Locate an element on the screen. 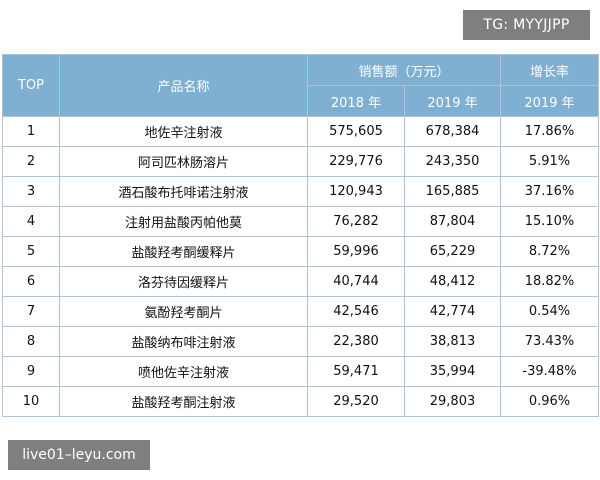 Image resolution: width=600 pixels, height=480 pixels. cell-growth: 37.16% is located at coordinates (550, 191).